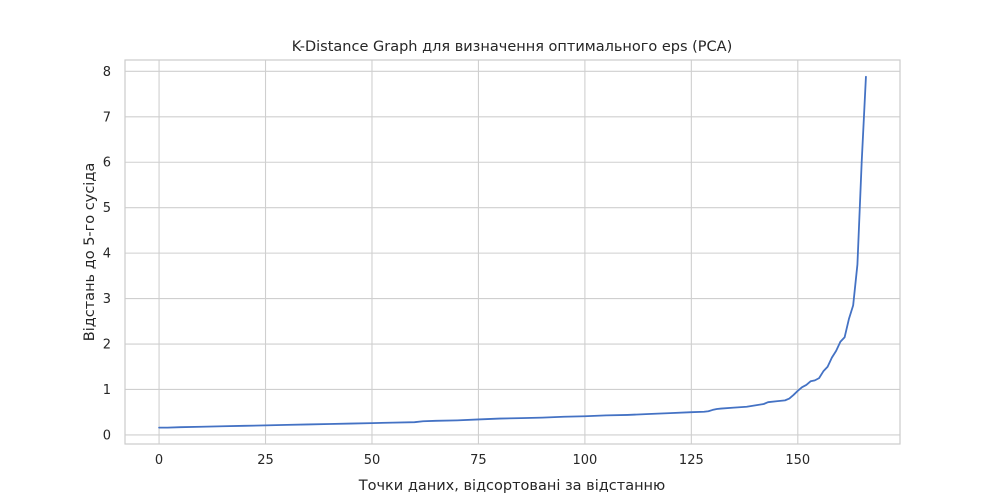  What do you see at coordinates (265, 460) in the screenshot?
I see `x-tick-label: 25` at bounding box center [265, 460].